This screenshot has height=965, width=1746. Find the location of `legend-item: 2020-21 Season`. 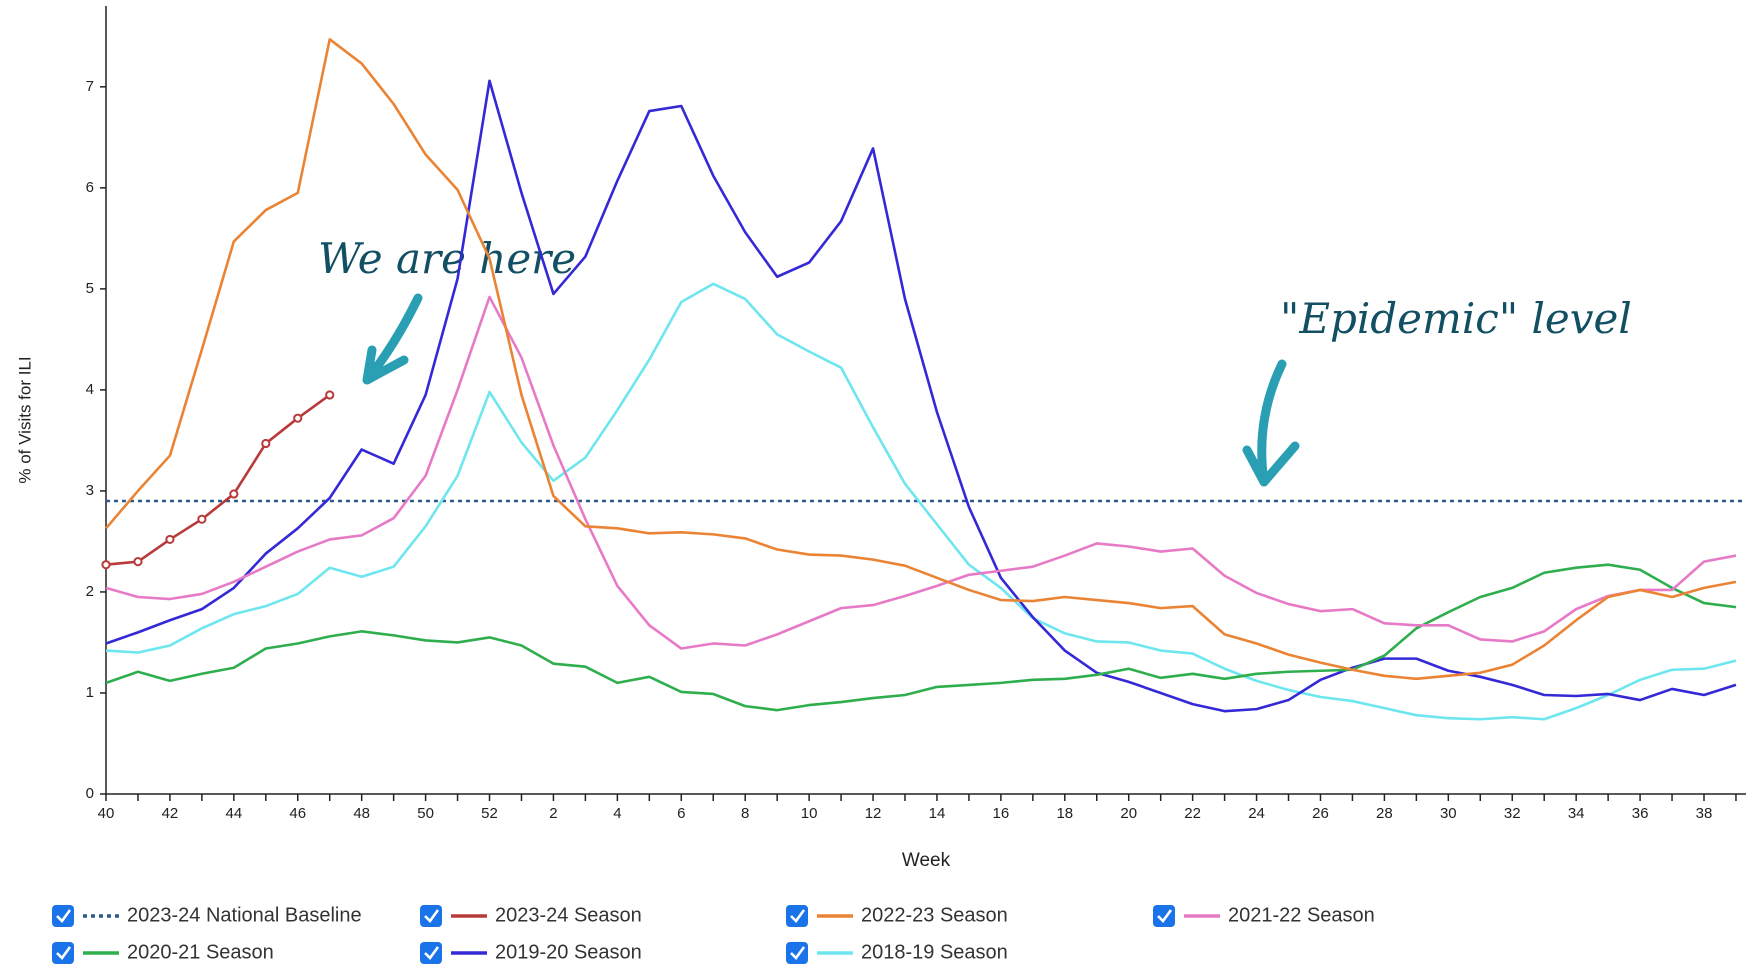

legend-item: 2020-21 Season is located at coordinates (163, 952).